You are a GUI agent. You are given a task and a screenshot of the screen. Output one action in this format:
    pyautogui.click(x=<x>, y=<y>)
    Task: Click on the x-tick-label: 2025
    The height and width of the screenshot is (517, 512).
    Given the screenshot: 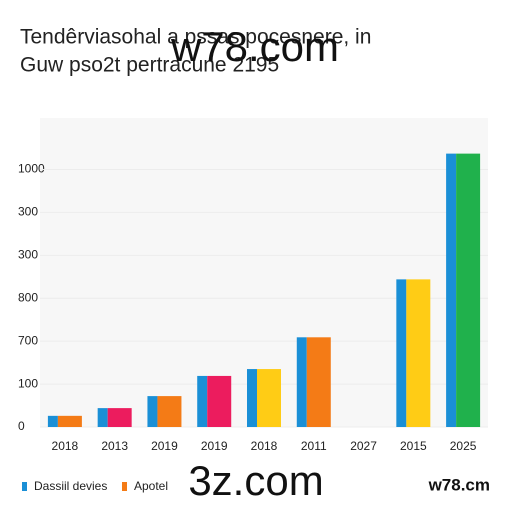 What is the action you would take?
    pyautogui.click(x=463, y=446)
    